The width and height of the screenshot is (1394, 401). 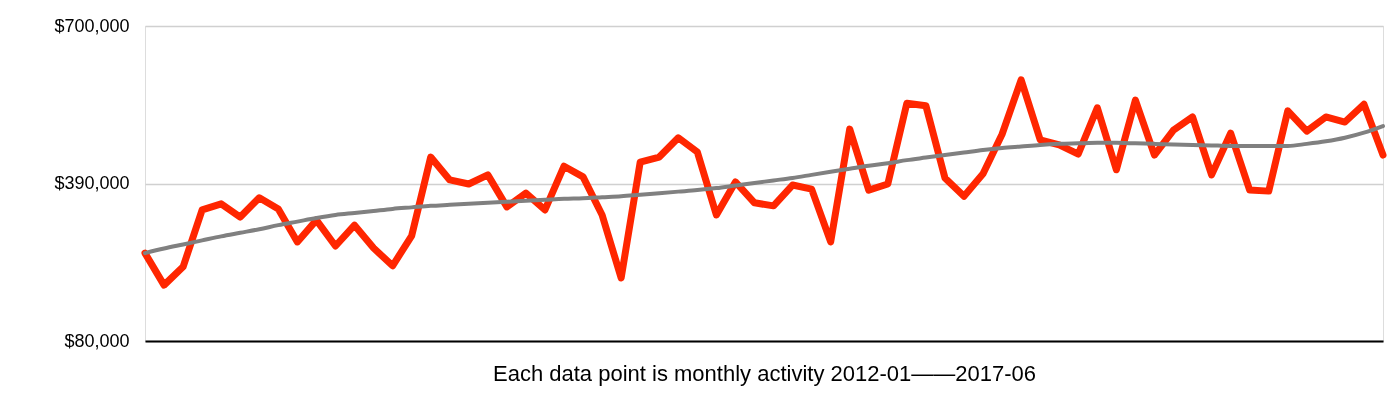 What do you see at coordinates (764, 373) in the screenshot?
I see `x-axis-title: Each data point is monthly activity 2012-01——2017-06` at bounding box center [764, 373].